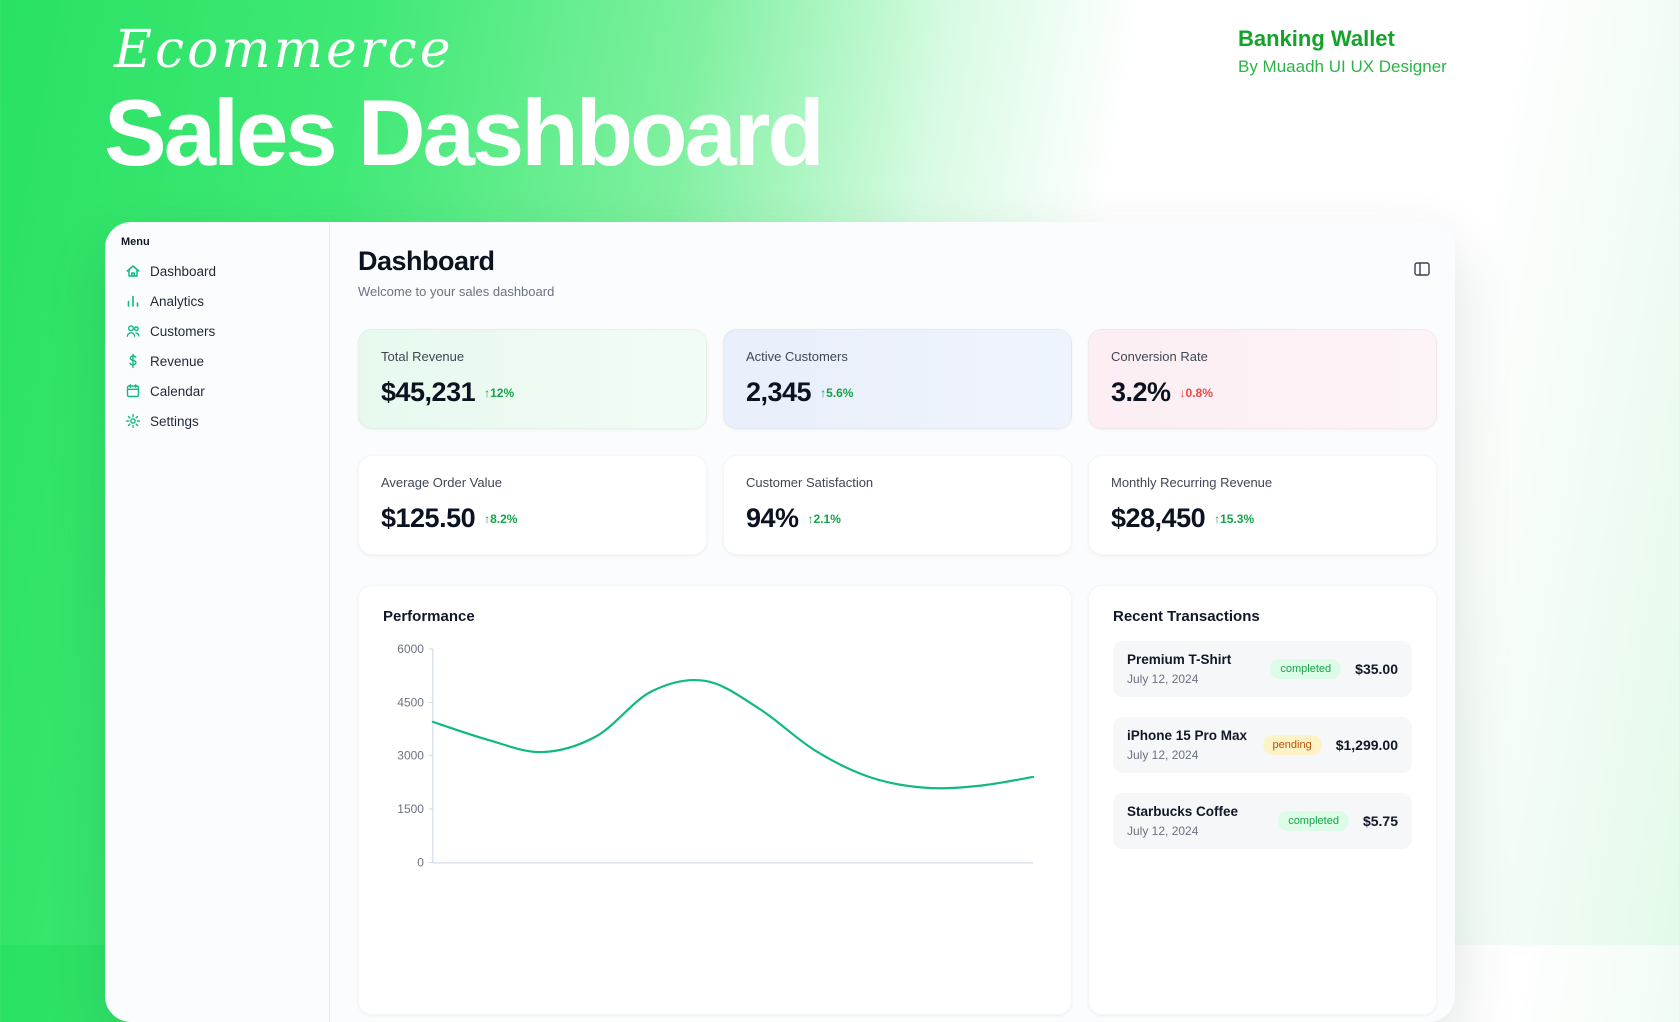  Describe the element at coordinates (177, 361) in the screenshot. I see `sidebar-item-label: Revenue` at that location.